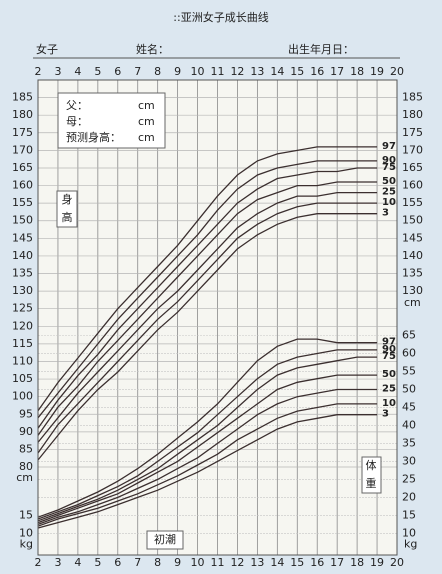  Describe the element at coordinates (26, 466) in the screenshot. I see `y-tick-label: 80` at that location.